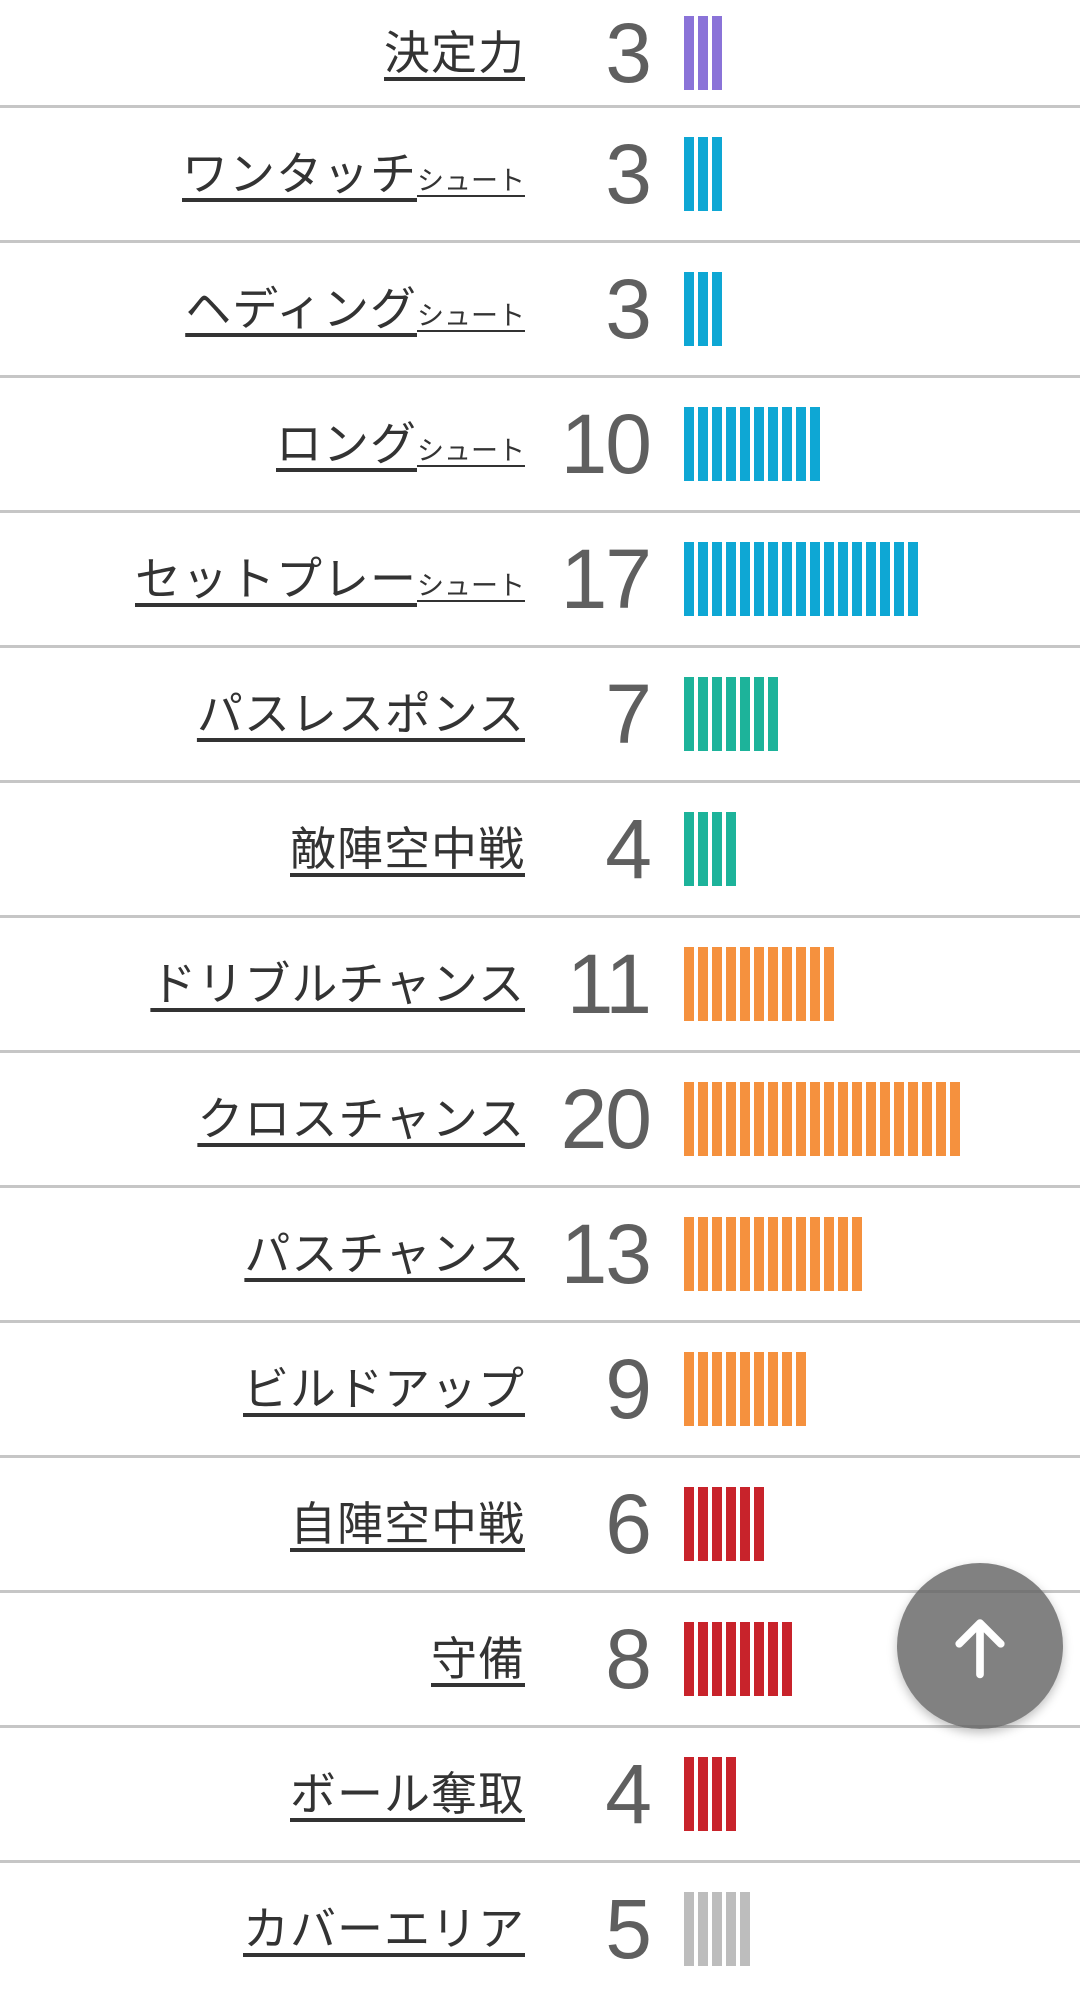 The height and width of the screenshot is (1992, 1080). I want to click on stat-label: パスレスポンス, so click(360, 714).